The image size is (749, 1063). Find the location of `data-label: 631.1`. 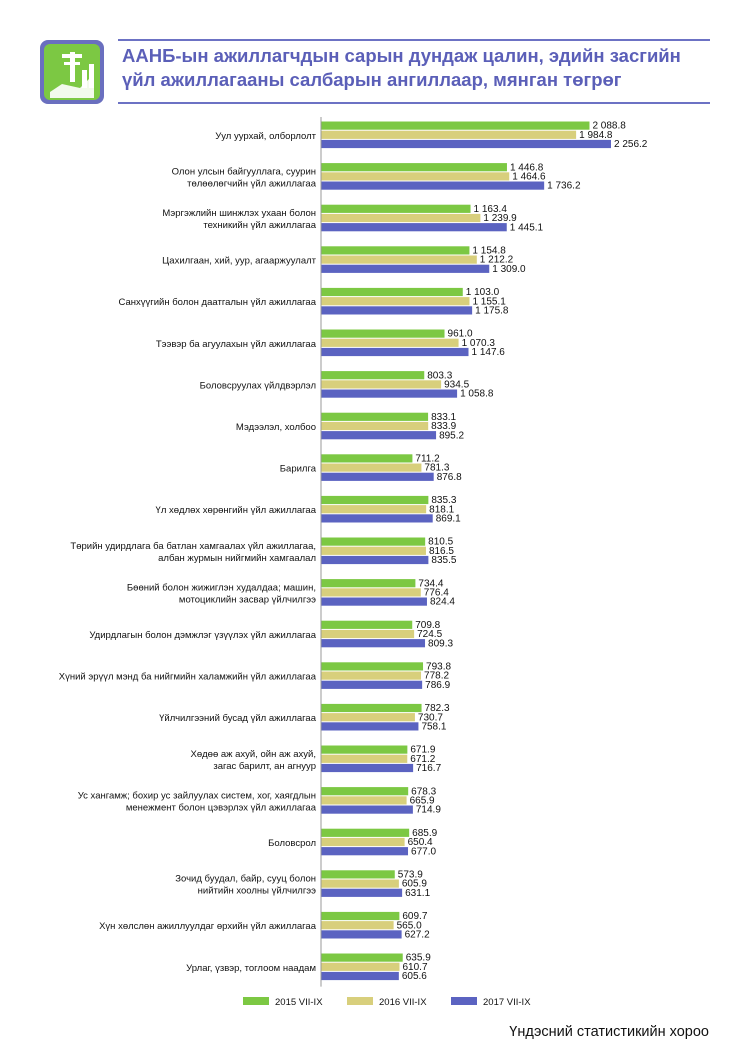

data-label: 631.1 is located at coordinates (417, 893).